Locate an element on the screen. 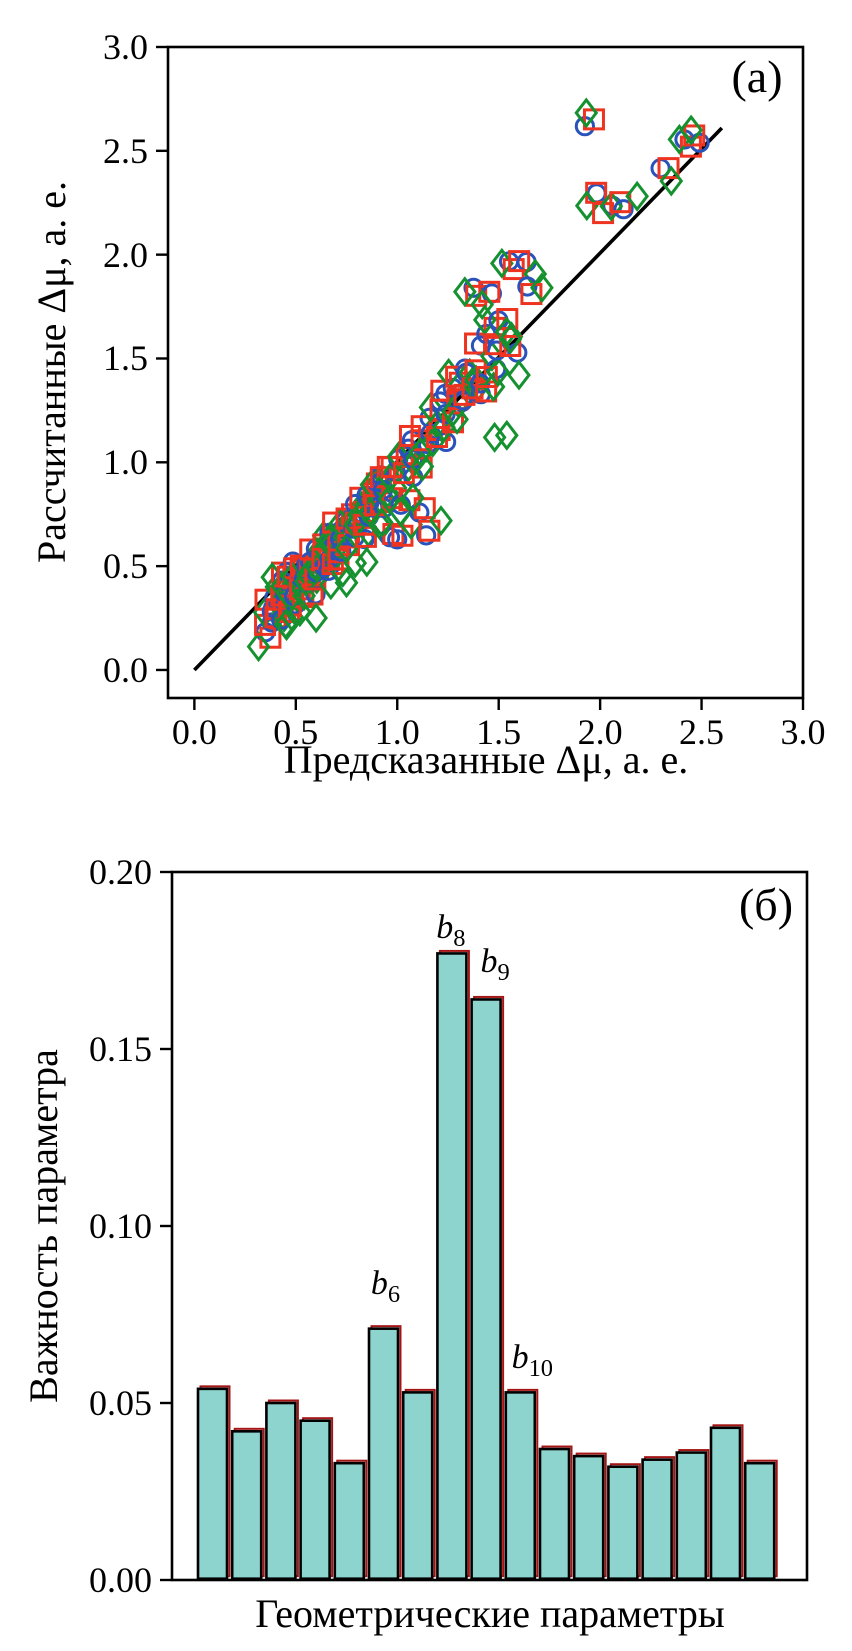  panel-a-x-tick-label: 1.5 is located at coordinates (499, 732).